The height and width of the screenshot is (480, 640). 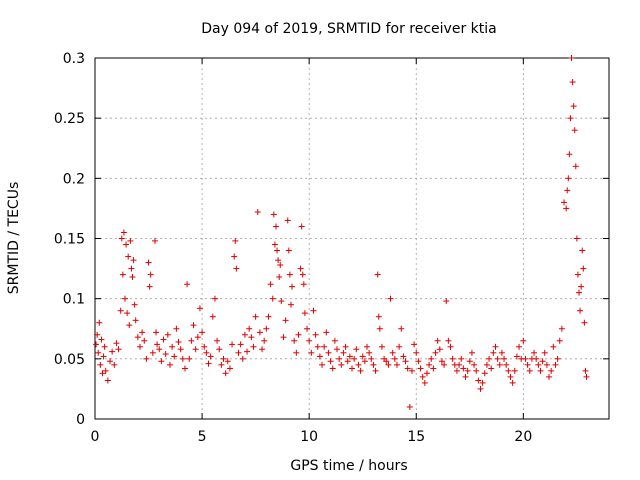 I want to click on y-tick-label: 0.15, so click(x=69, y=240).